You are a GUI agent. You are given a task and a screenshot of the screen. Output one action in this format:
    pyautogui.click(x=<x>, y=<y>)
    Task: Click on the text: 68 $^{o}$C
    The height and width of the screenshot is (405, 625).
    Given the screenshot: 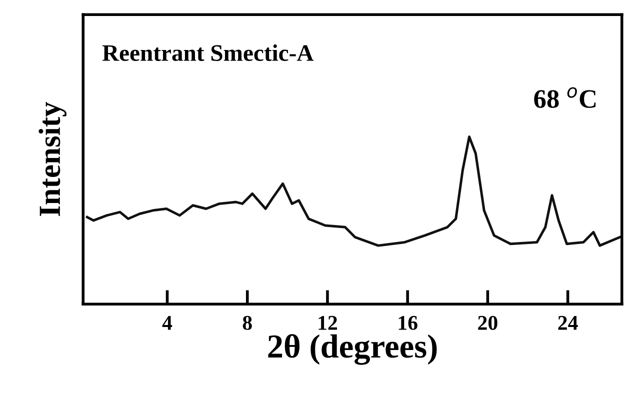 What is the action you would take?
    pyautogui.click(x=565, y=97)
    